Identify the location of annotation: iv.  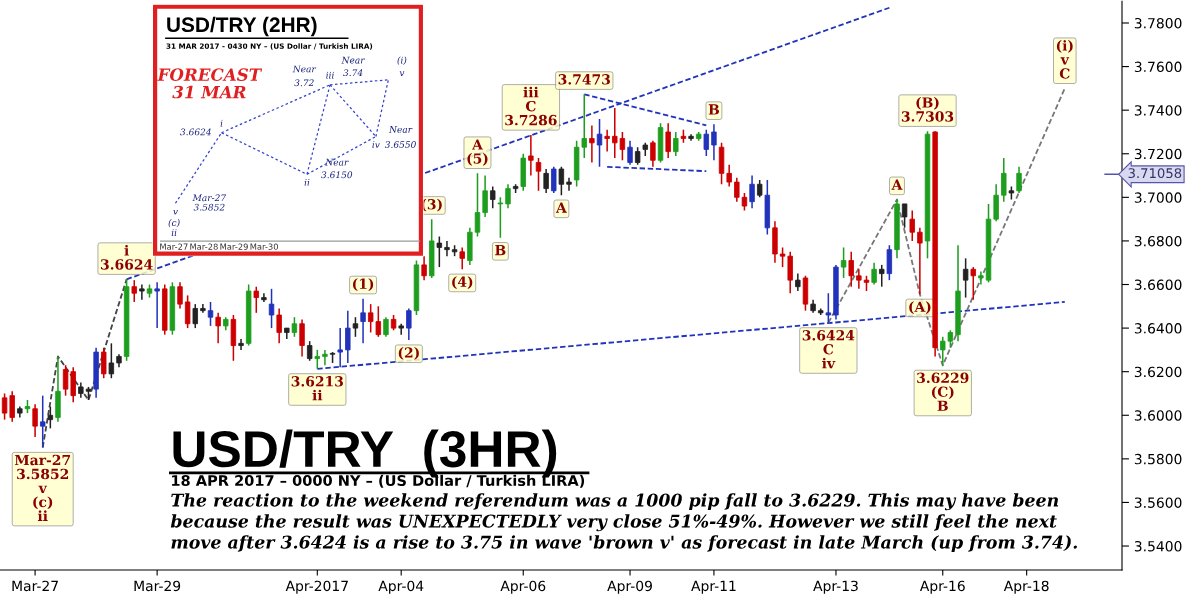
(376, 144).